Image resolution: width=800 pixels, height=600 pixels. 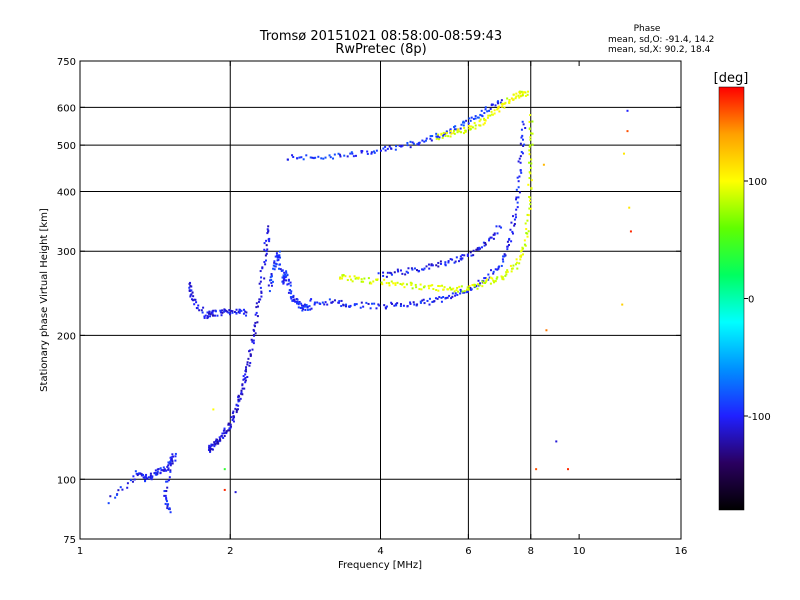 I want to click on y-tick-label: 200, so click(x=66, y=336).